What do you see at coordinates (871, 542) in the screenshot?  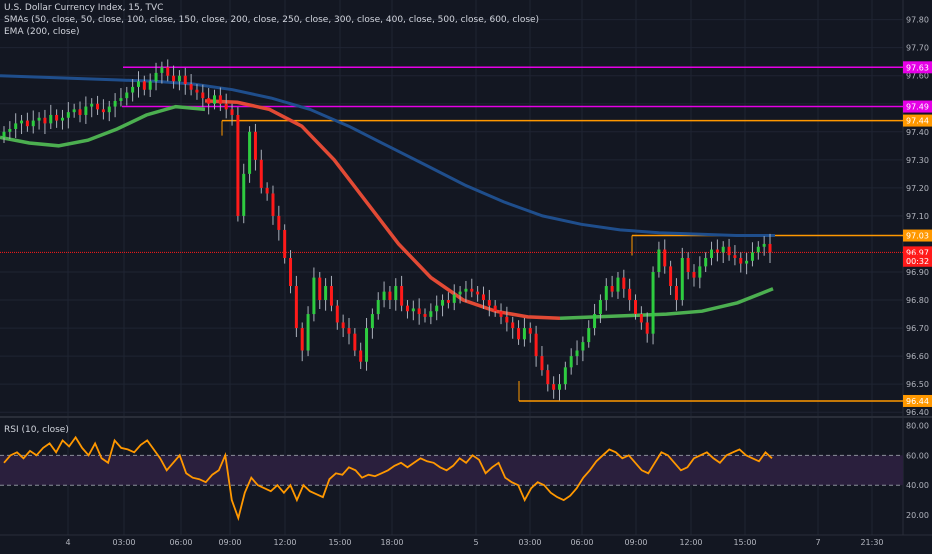 I see `time-tick-label: 21:30` at bounding box center [871, 542].